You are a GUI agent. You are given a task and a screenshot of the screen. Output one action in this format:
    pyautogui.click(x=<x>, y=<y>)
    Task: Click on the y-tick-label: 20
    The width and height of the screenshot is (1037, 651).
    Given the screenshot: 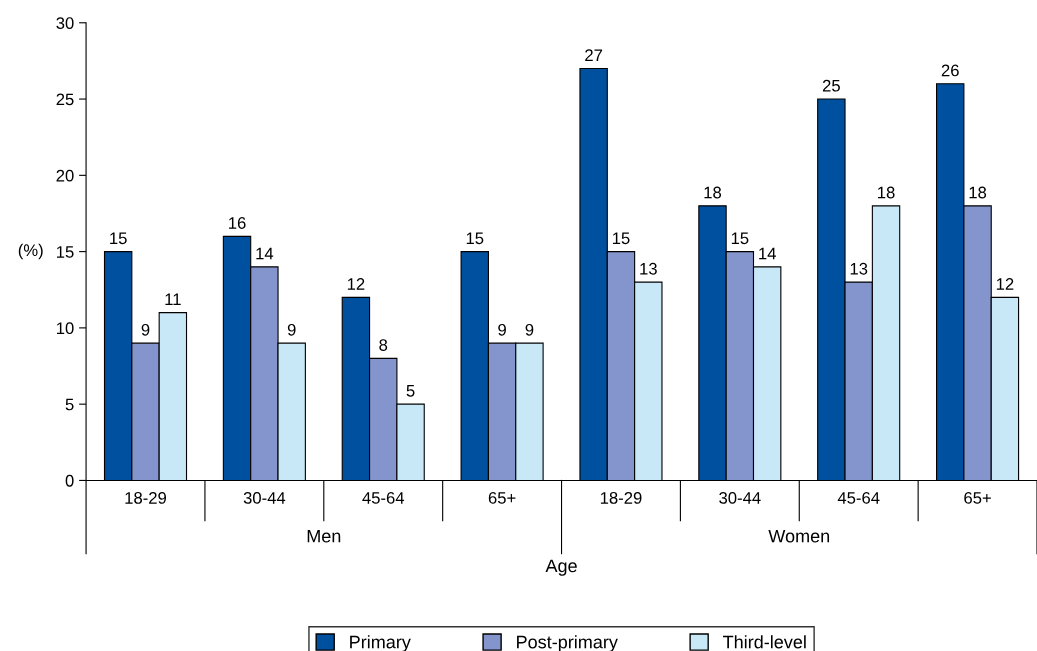 What is the action you would take?
    pyautogui.click(x=65, y=175)
    